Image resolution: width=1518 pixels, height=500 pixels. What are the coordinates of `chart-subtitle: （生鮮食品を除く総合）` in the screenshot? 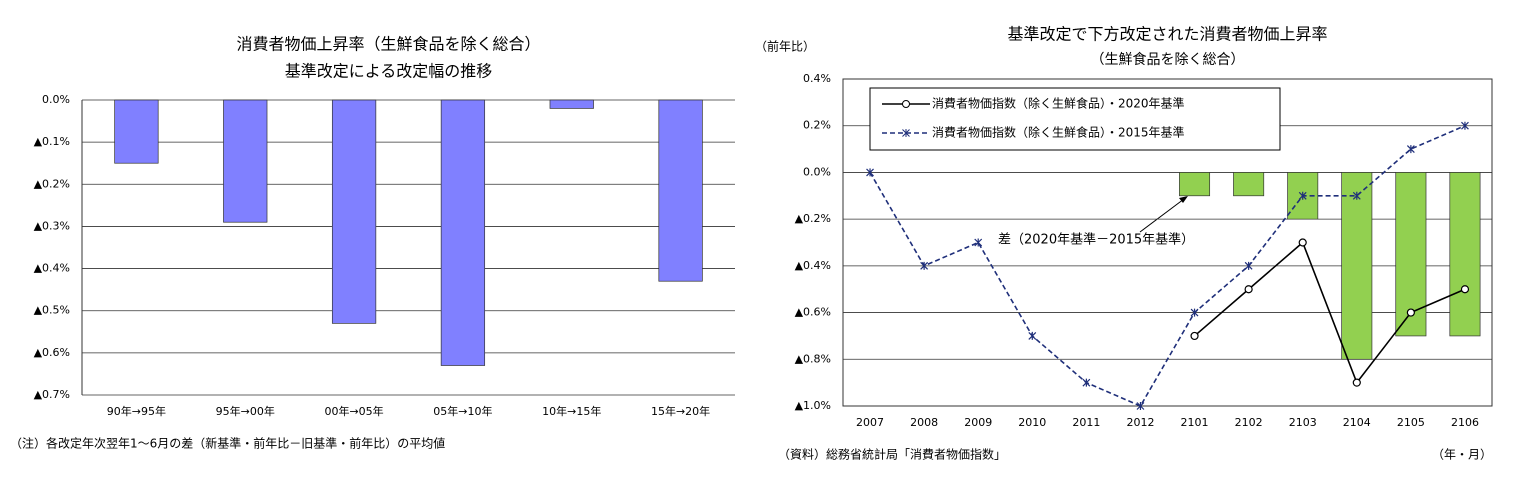 It's located at (1168, 59).